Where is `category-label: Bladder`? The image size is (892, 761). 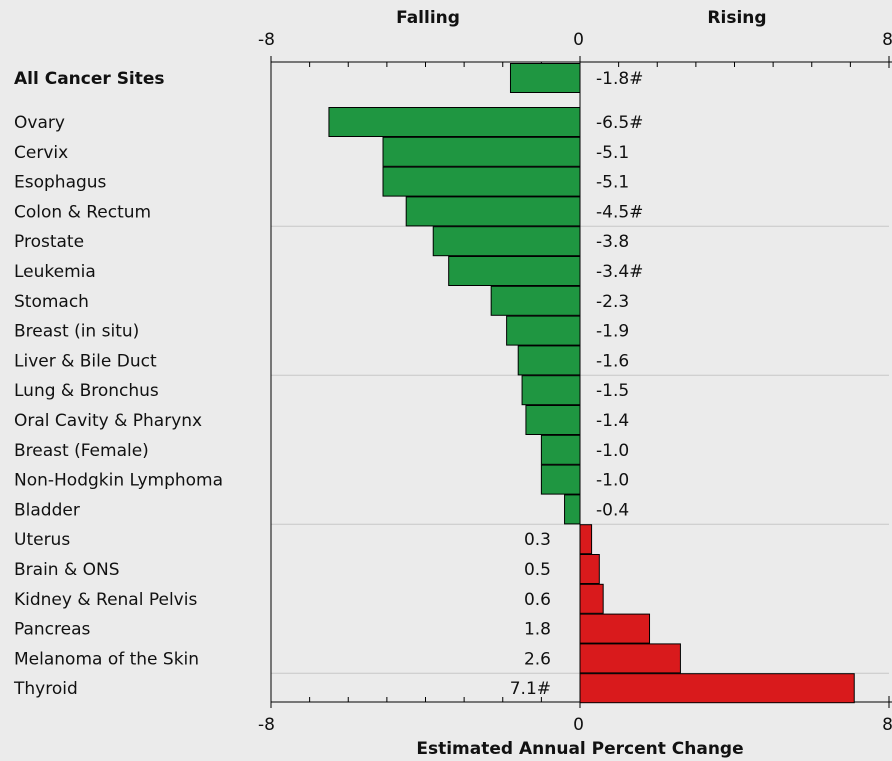
category-label: Bladder is located at coordinates (47, 510).